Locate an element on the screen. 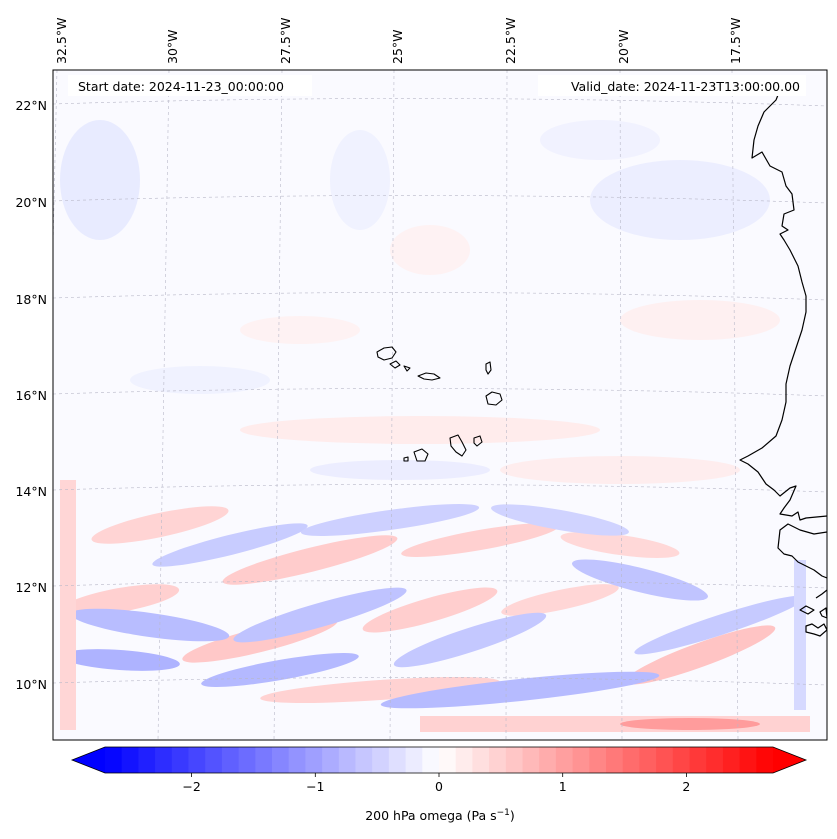 This screenshot has height=839, width=837. colorbar-extend-max is located at coordinates (789, 760).